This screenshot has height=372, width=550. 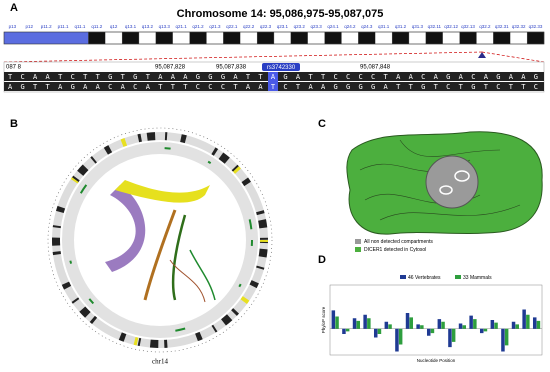 I want to click on position-label: 95,087,828, so click(x=170, y=68).